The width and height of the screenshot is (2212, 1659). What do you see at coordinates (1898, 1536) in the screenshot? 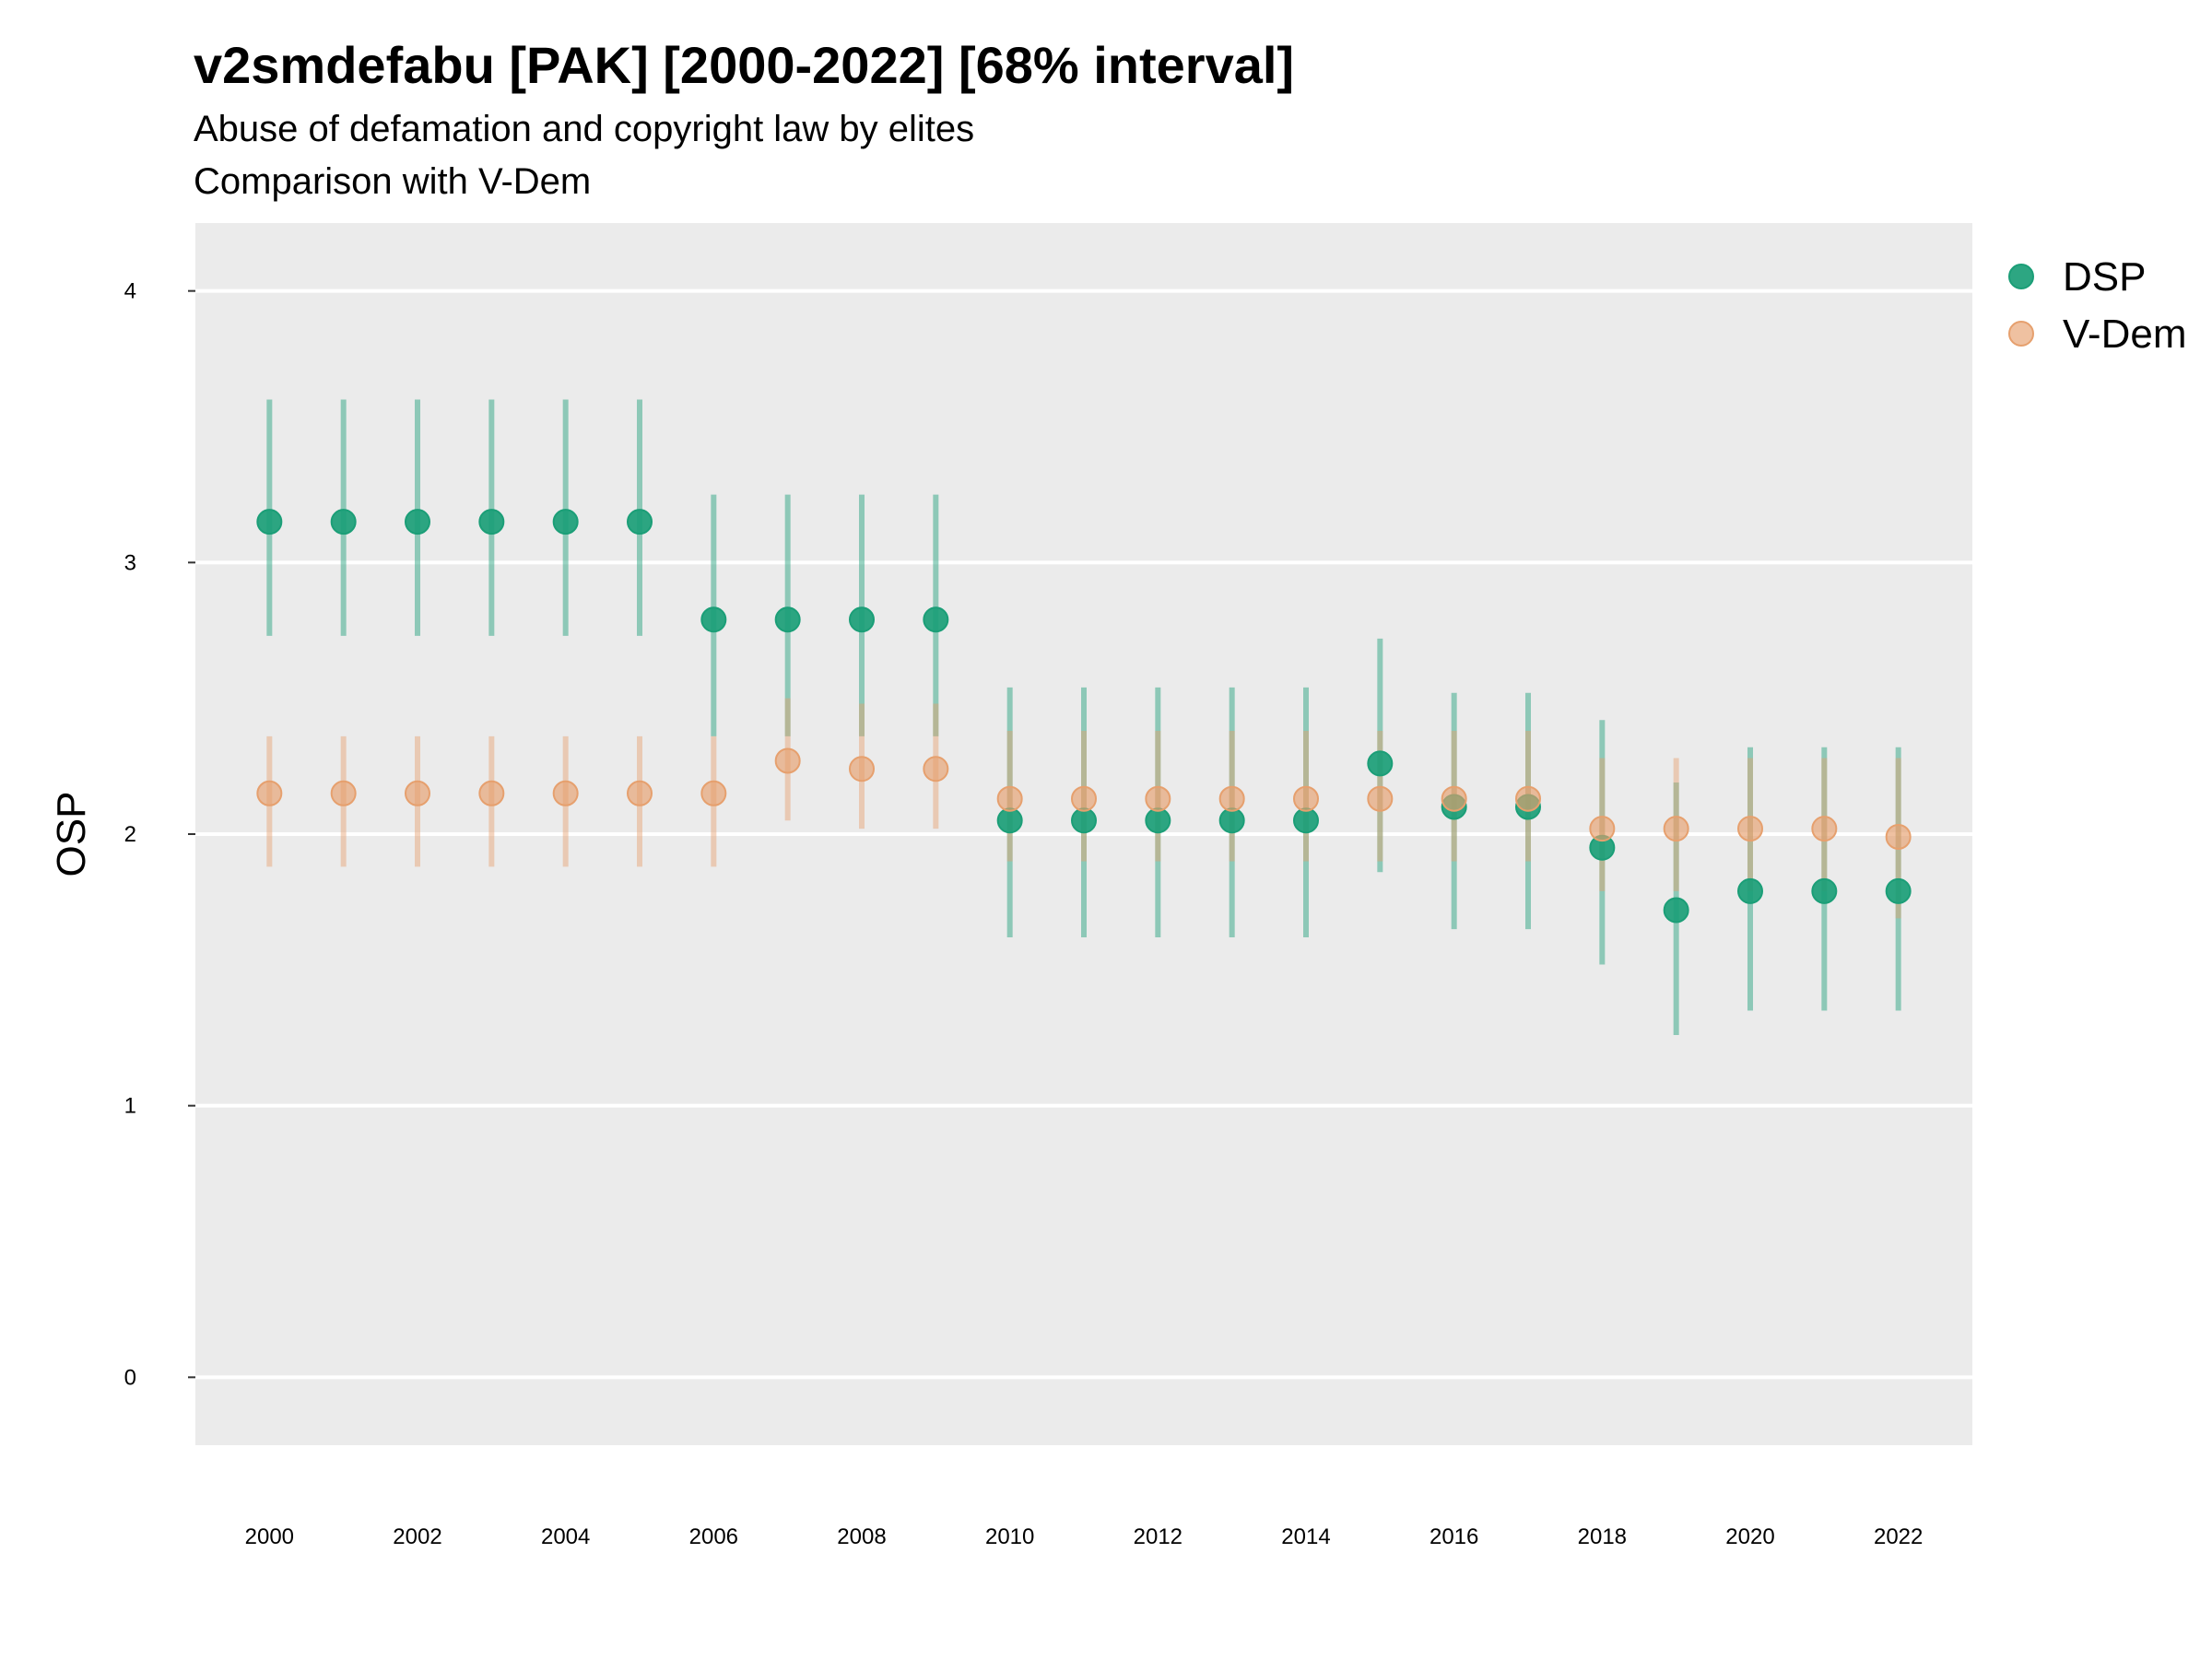
I see `x-tick-label: 2022` at bounding box center [1898, 1536].